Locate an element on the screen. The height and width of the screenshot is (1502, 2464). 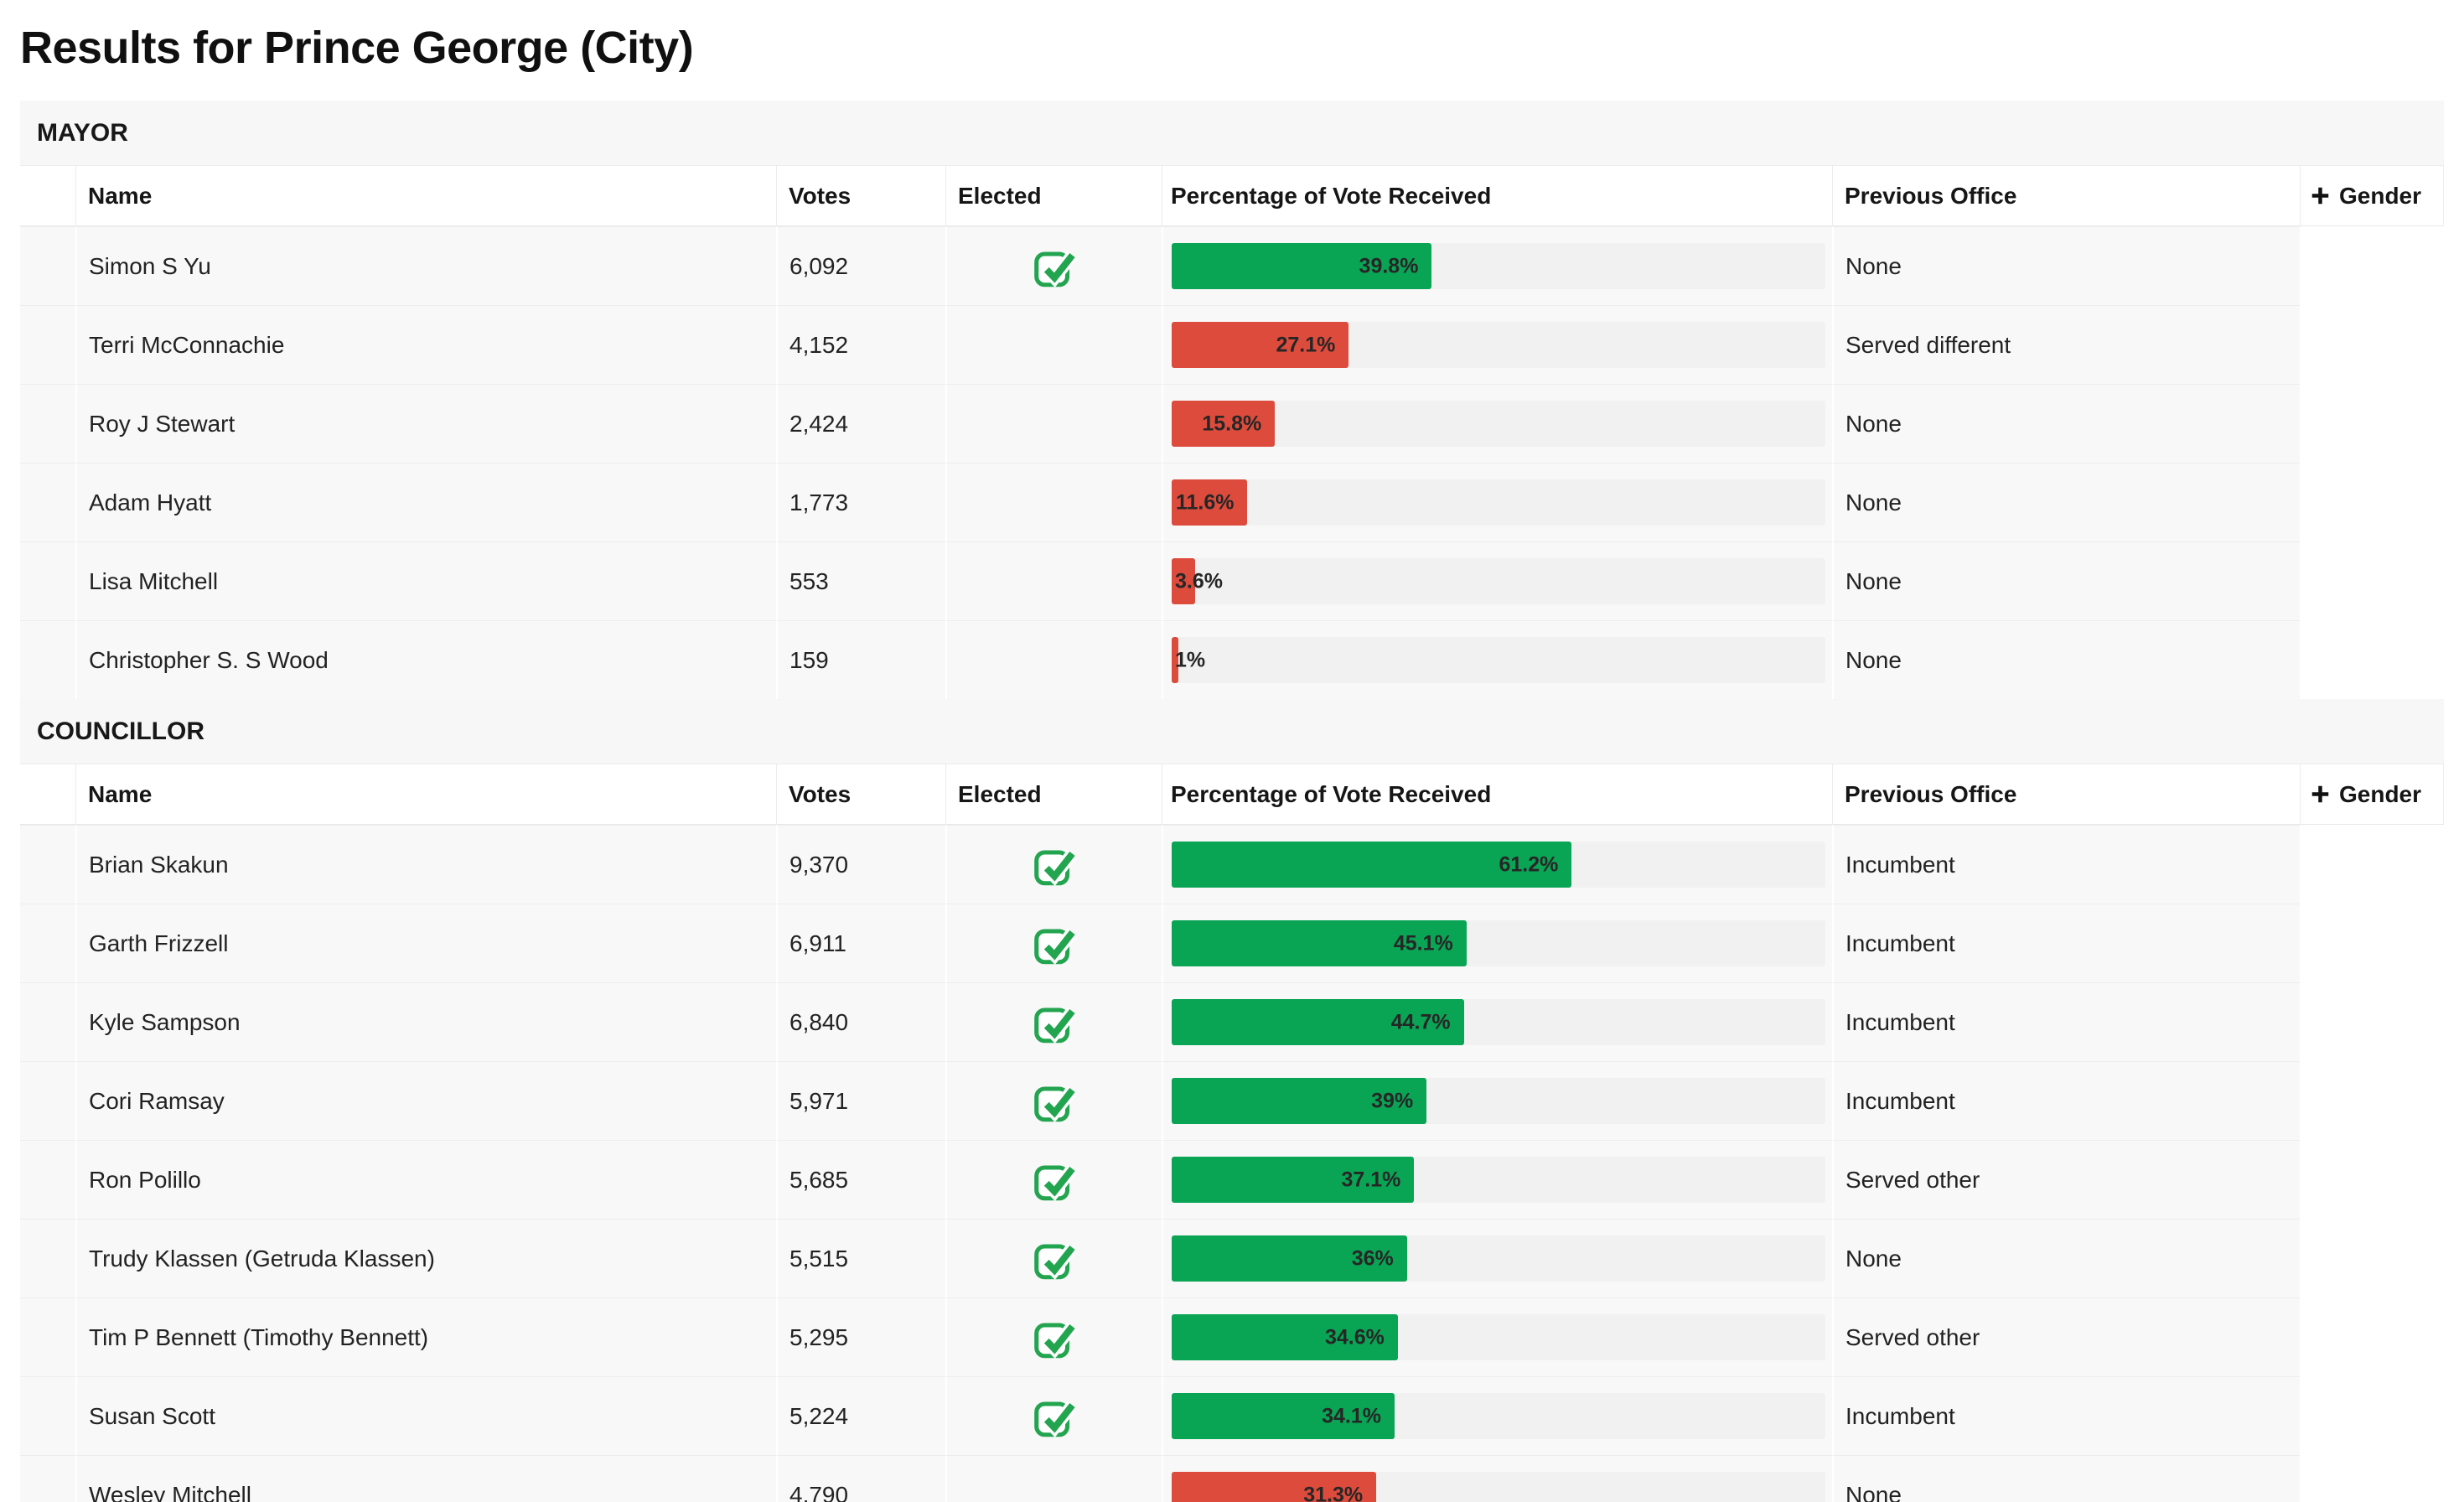
percentage-cell: 44.7% is located at coordinates (1497, 1021).